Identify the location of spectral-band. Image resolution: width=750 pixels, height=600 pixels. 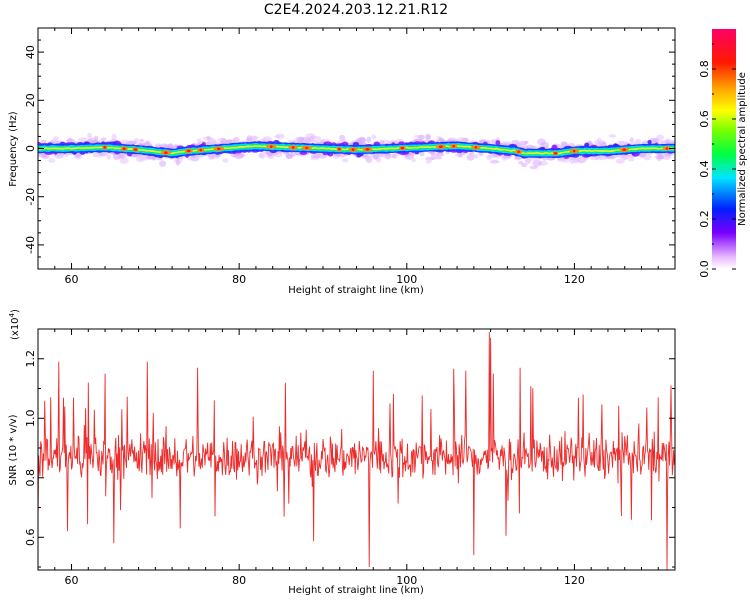
(356, 151).